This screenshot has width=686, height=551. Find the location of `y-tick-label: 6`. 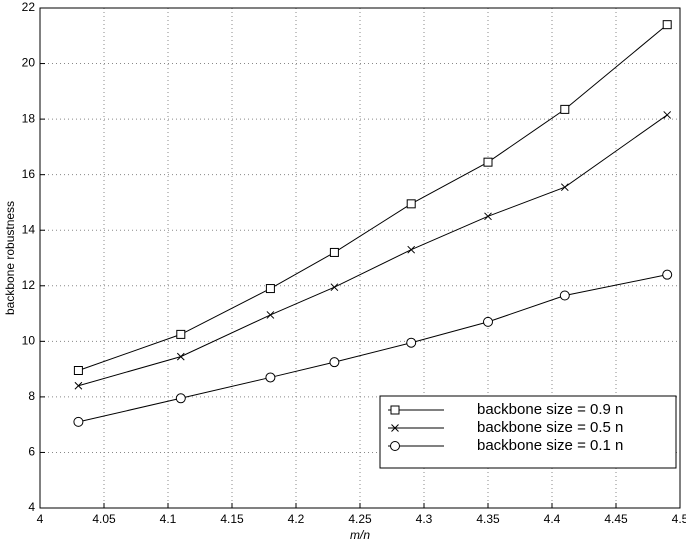

y-tick-label: 6 is located at coordinates (31, 452).